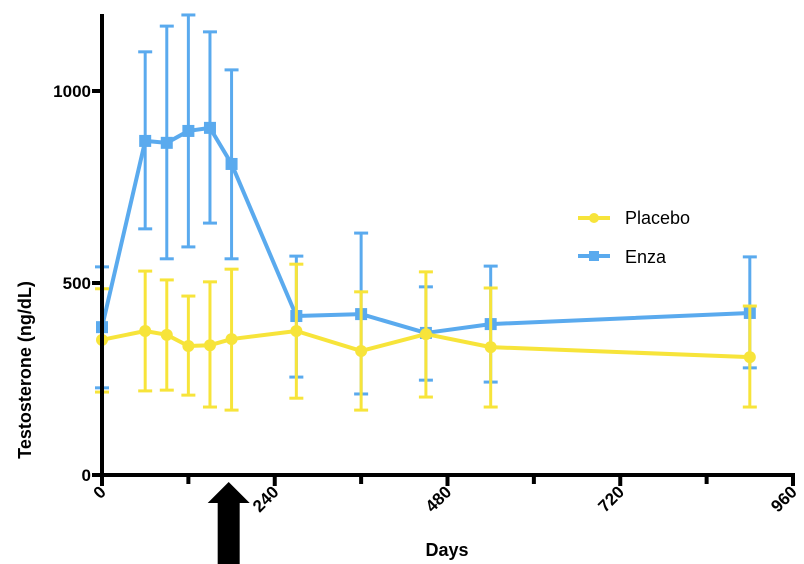  I want to click on legend-label-placebo: Placebo, so click(657, 218).